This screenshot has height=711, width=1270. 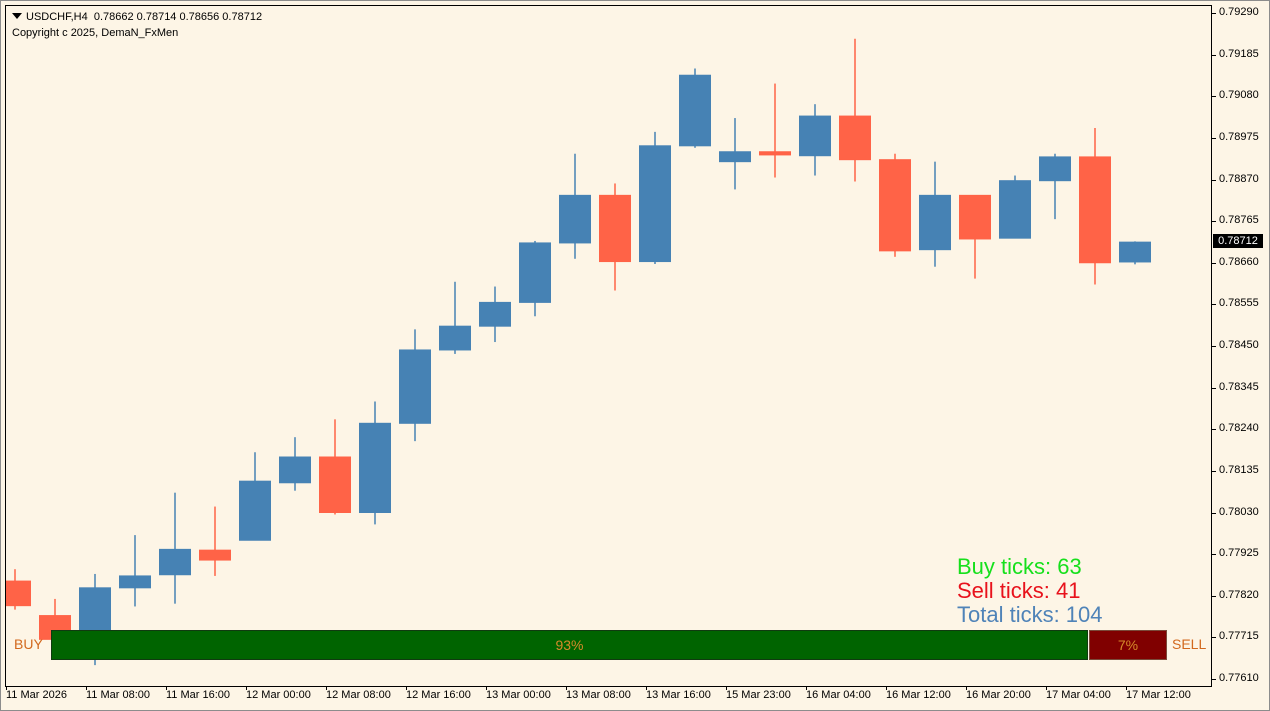 What do you see at coordinates (1239, 303) in the screenshot?
I see `y-tick-label: 0.78555` at bounding box center [1239, 303].